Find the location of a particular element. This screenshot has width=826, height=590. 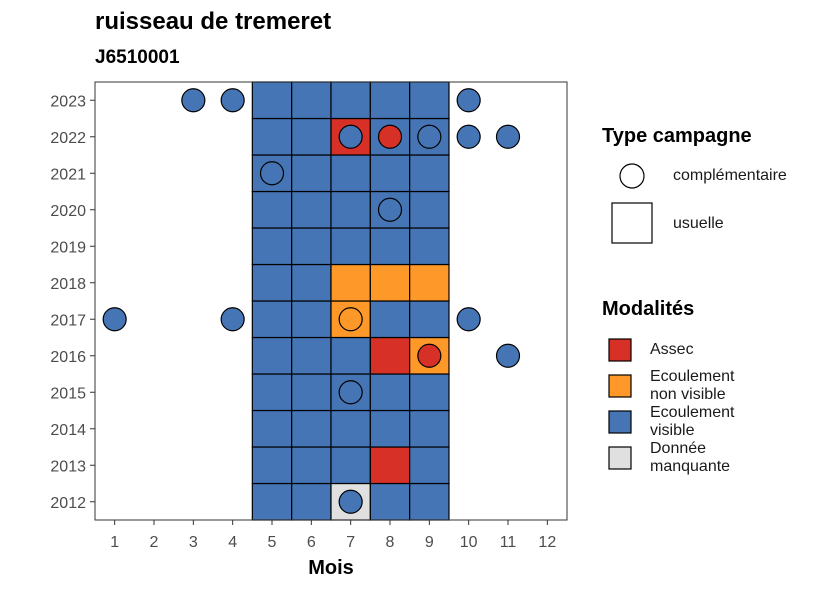

x-tick-label-11: 11 is located at coordinates (508, 542).